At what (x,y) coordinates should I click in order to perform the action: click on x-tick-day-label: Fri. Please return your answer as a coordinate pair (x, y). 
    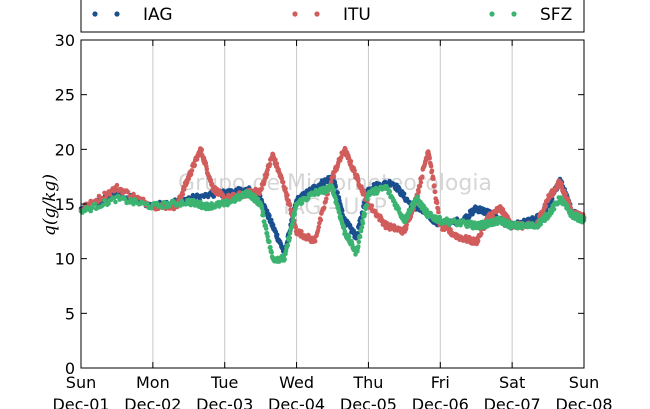
    Looking at the image, I should click on (440, 382).